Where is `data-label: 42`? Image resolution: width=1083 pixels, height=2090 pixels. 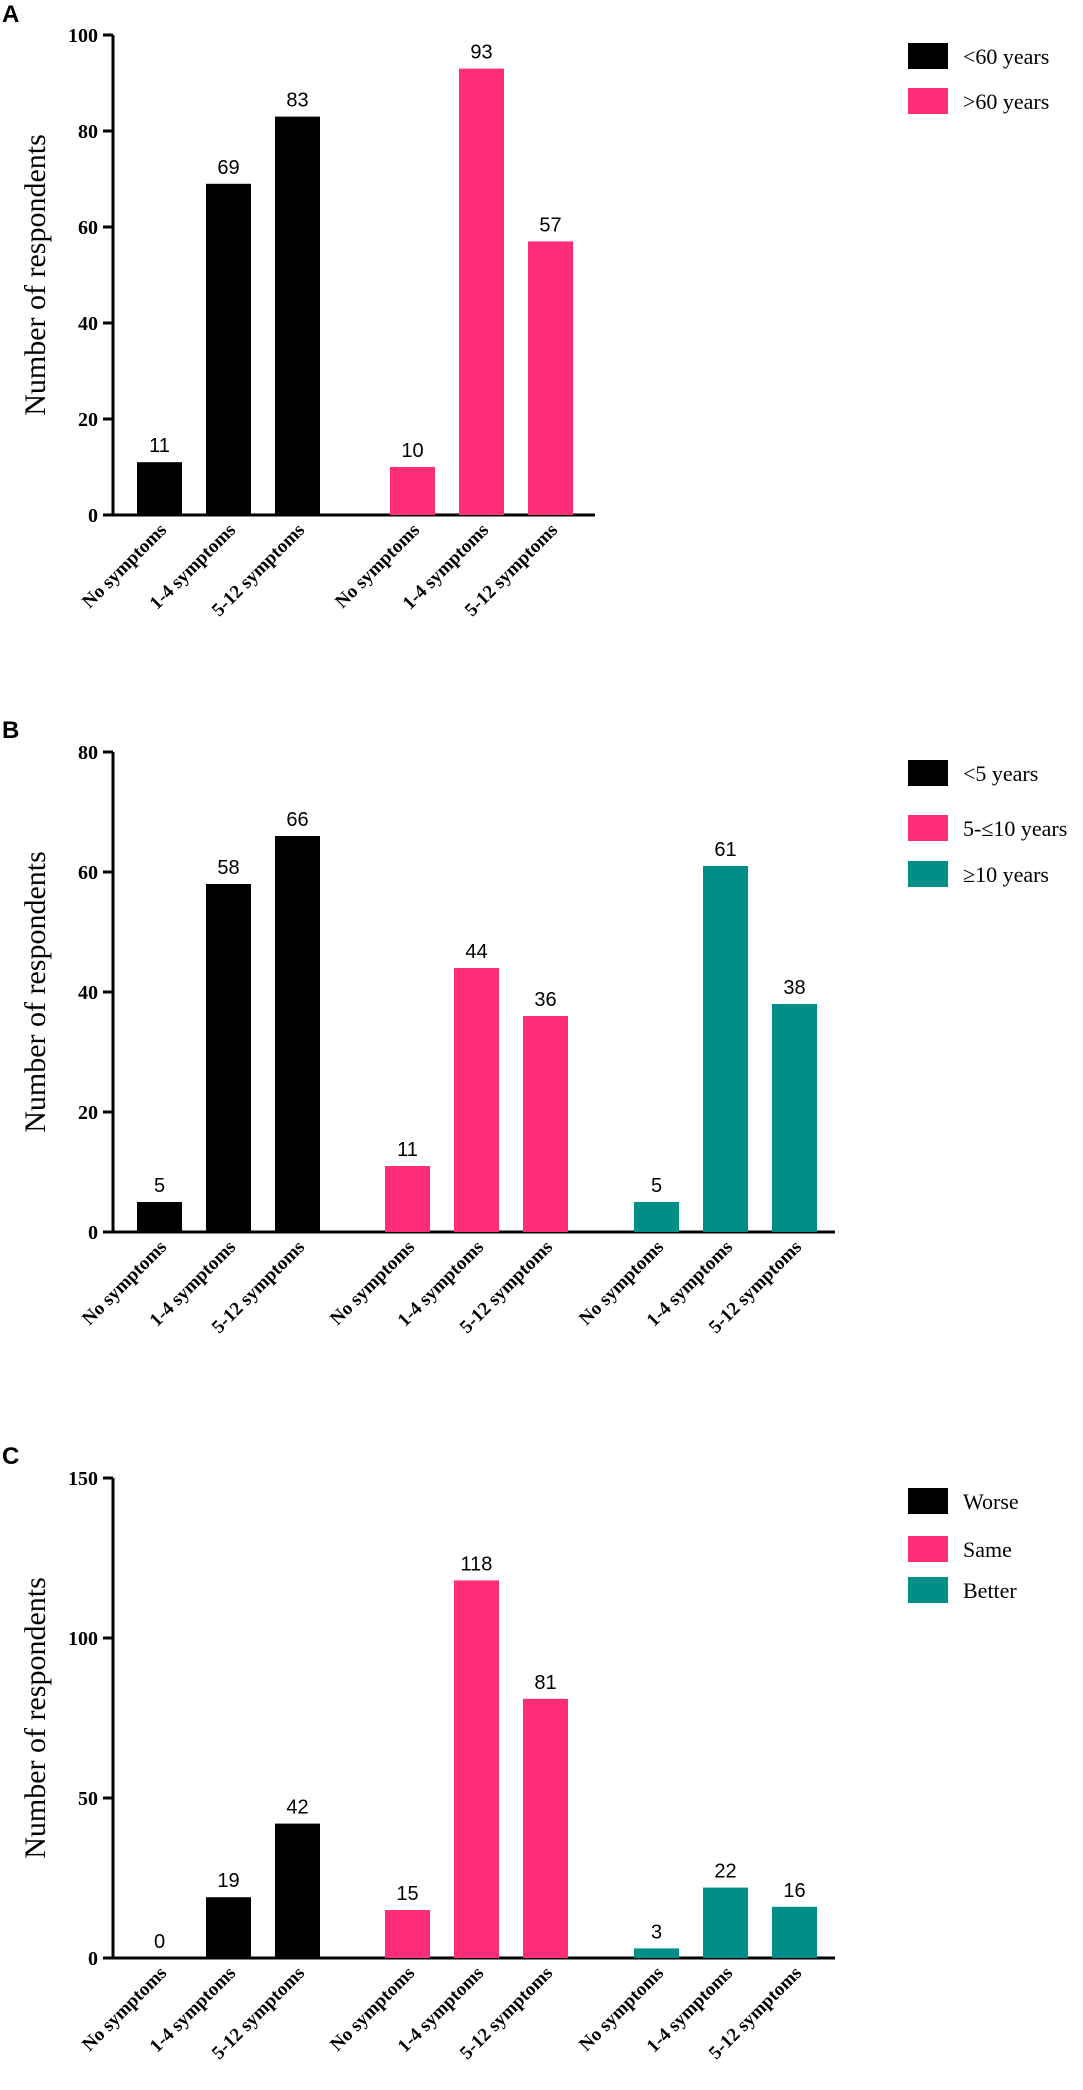 data-label: 42 is located at coordinates (297, 1808).